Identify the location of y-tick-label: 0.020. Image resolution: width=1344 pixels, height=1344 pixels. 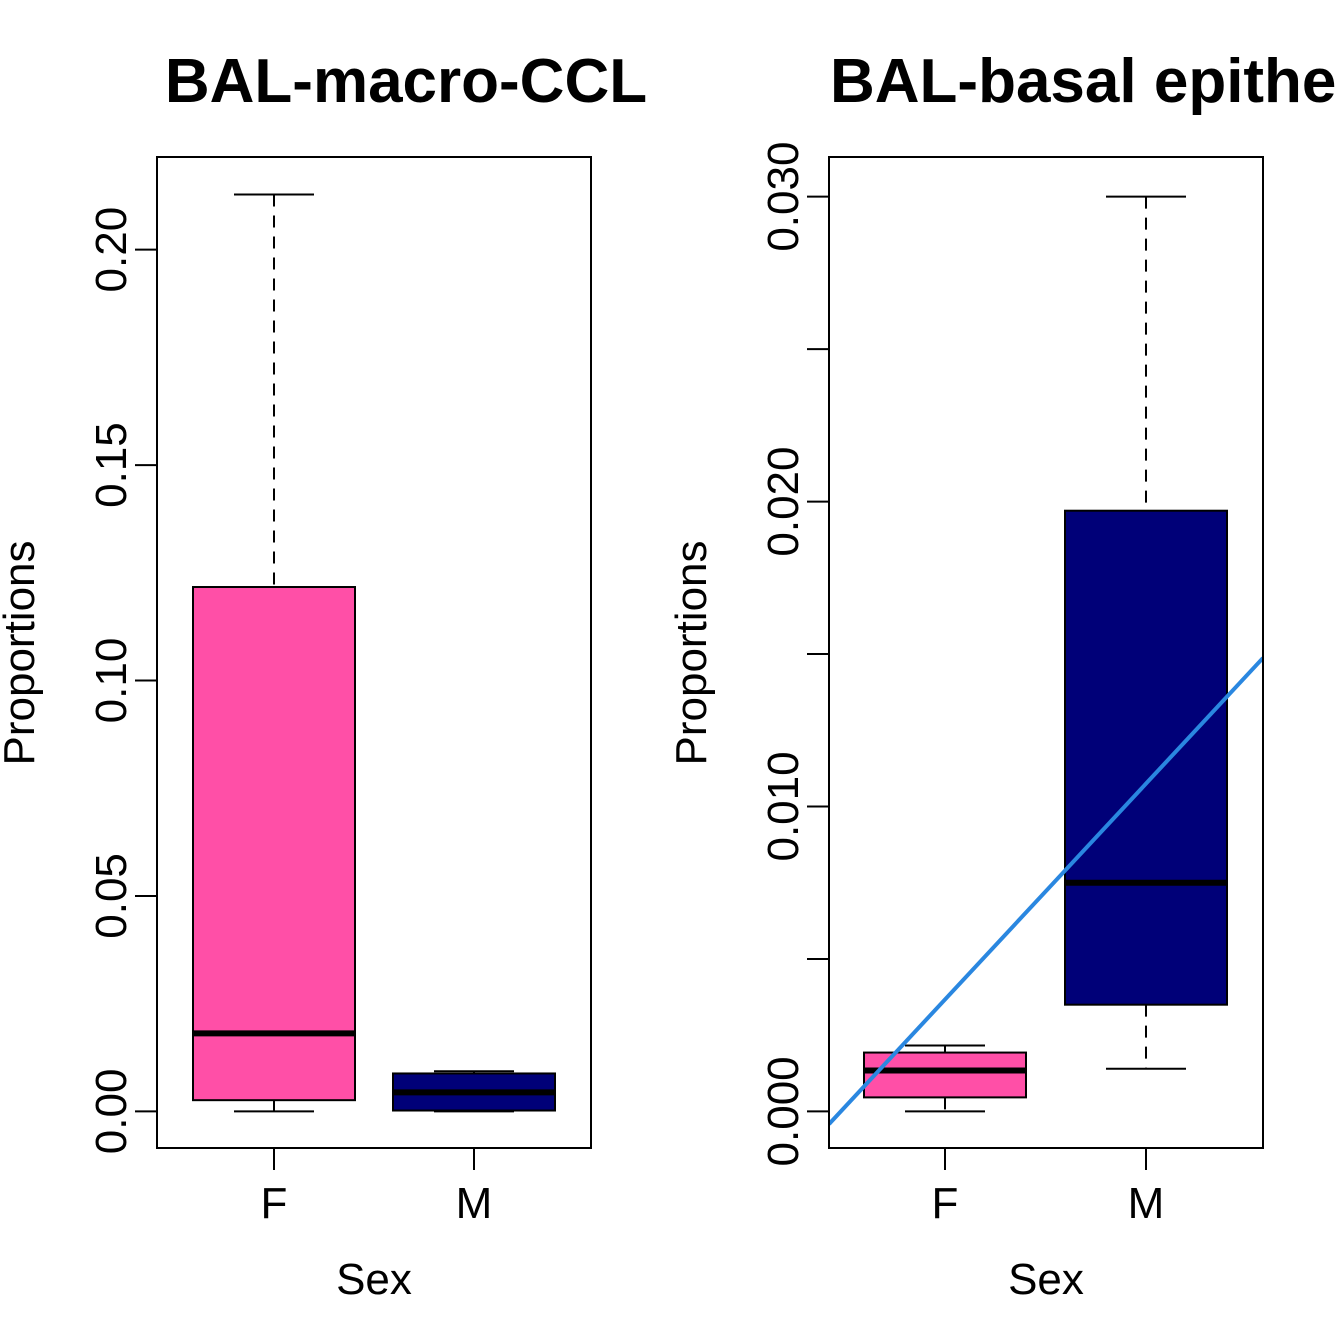
(783, 502).